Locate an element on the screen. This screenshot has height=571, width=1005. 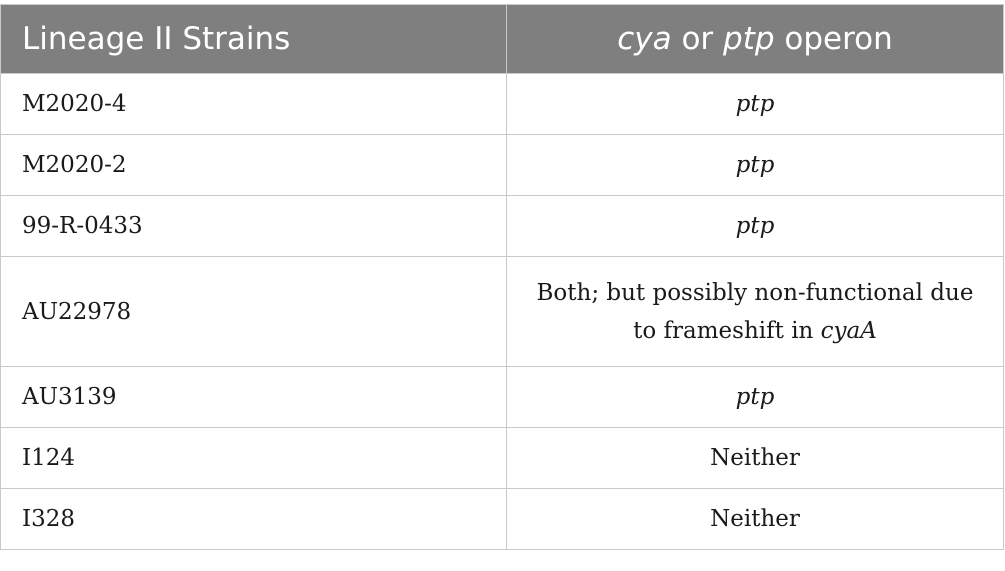
header-ptp: ptp is located at coordinates (749, 39).